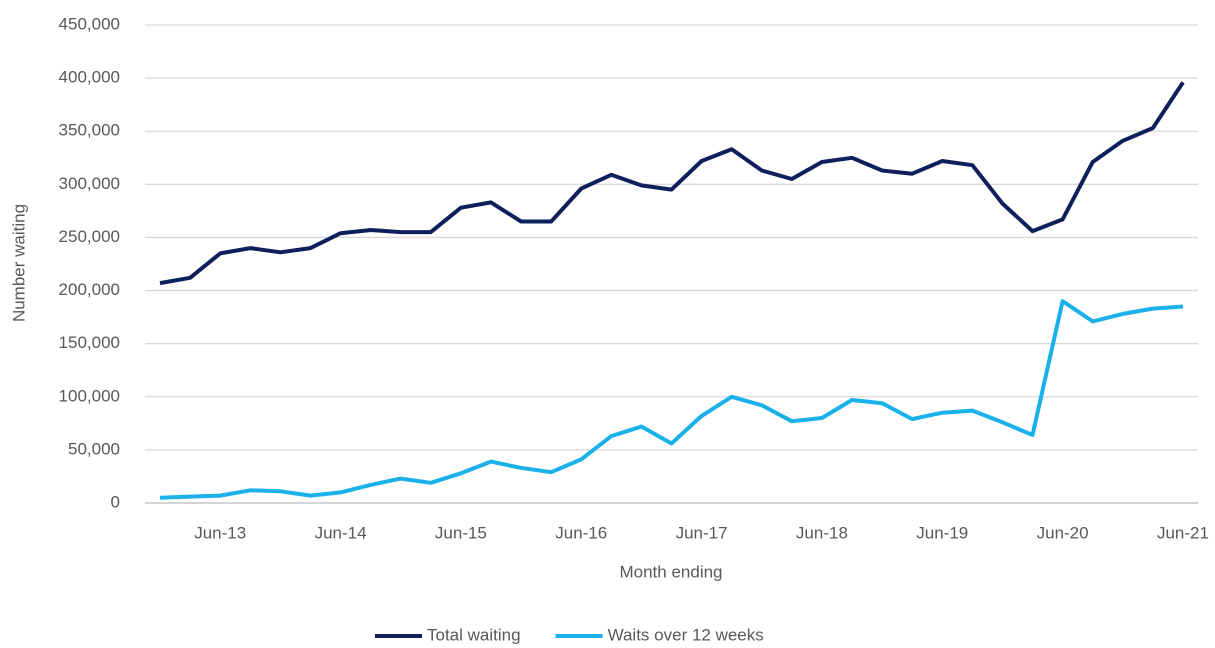 This screenshot has width=1215, height=648. What do you see at coordinates (474, 634) in the screenshot?
I see `legend-label: Total waiting` at bounding box center [474, 634].